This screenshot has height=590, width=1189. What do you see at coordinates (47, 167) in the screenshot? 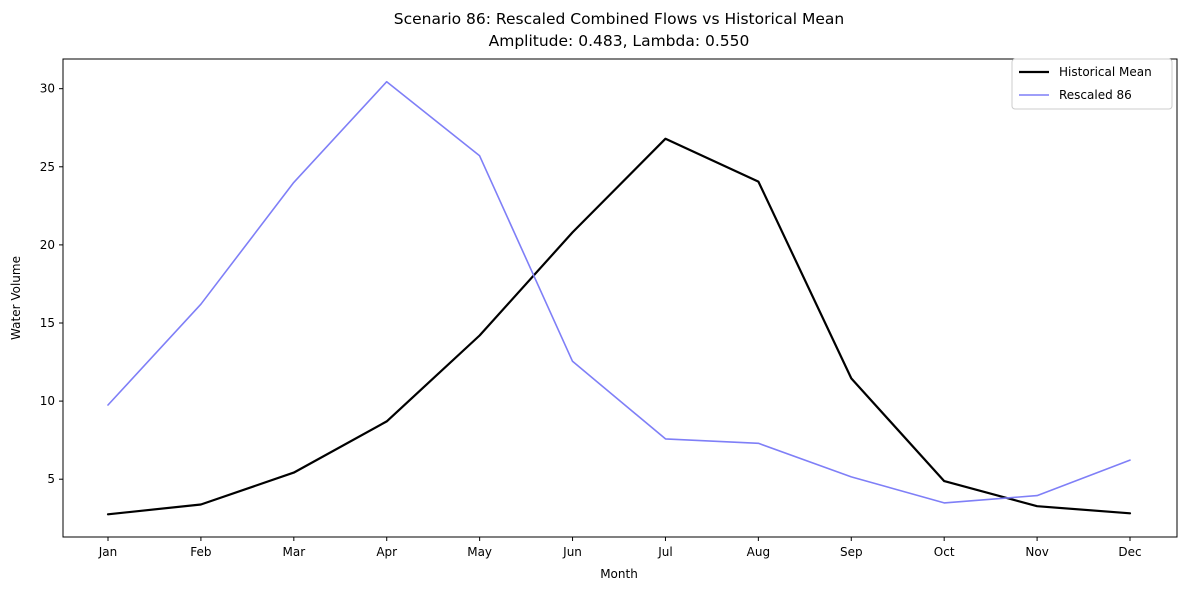
I see `y-tick-label: 25` at bounding box center [47, 167].